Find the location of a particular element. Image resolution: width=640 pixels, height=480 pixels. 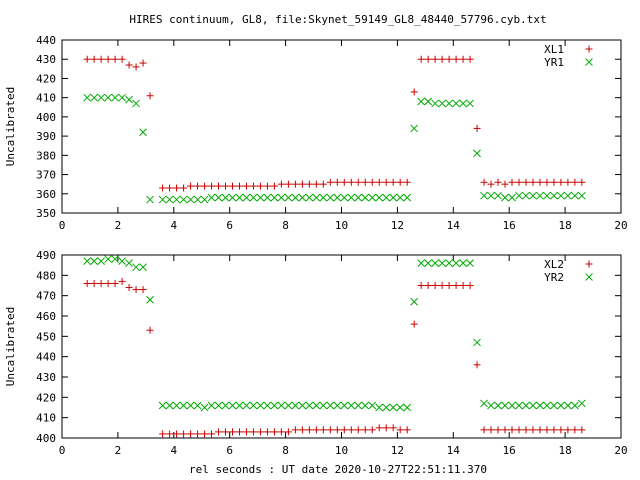

y-tick-label: 380 is located at coordinates (46, 155).